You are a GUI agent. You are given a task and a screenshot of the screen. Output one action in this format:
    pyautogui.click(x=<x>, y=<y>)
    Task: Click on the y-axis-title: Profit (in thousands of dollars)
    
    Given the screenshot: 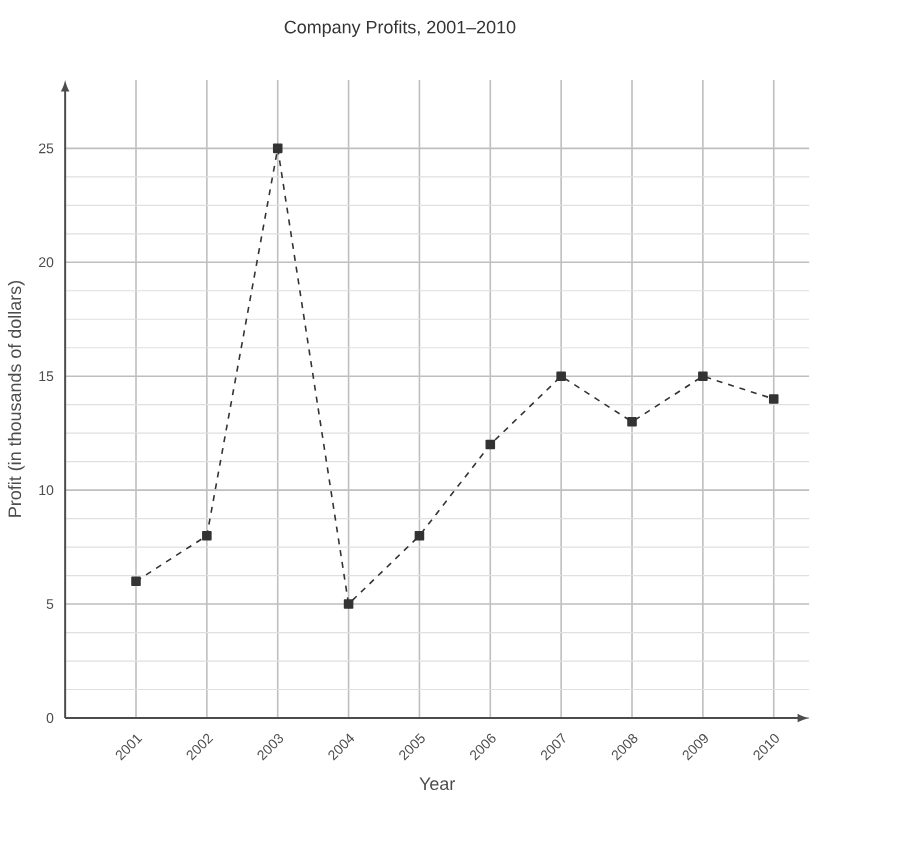 What is the action you would take?
    pyautogui.click(x=16, y=399)
    